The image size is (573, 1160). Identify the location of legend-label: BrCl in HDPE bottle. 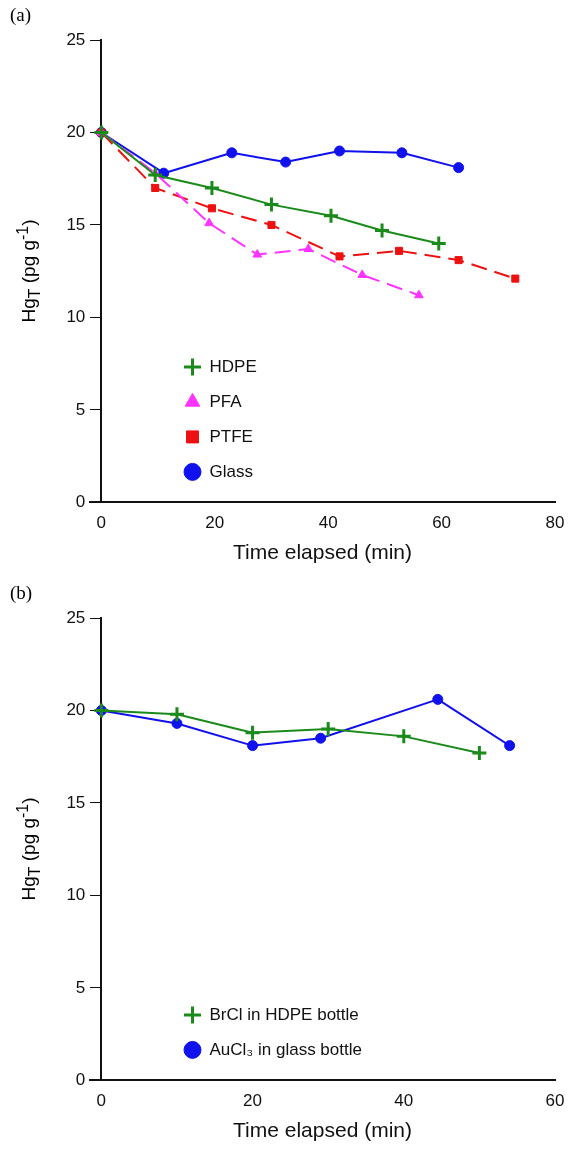
(284, 1014).